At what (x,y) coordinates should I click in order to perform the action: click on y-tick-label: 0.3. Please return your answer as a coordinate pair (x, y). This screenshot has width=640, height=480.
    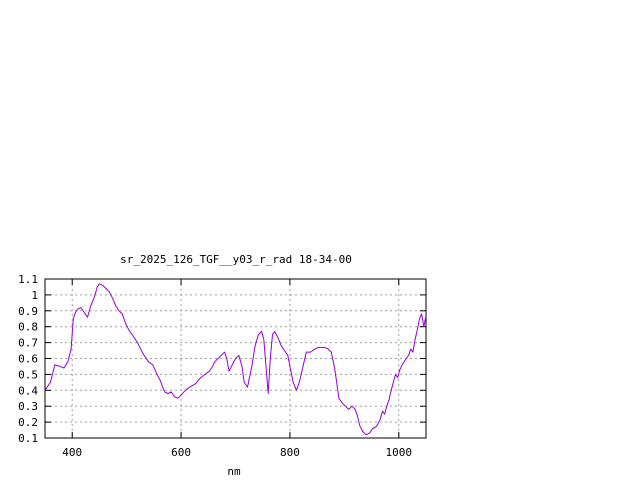
    Looking at the image, I should click on (28, 406).